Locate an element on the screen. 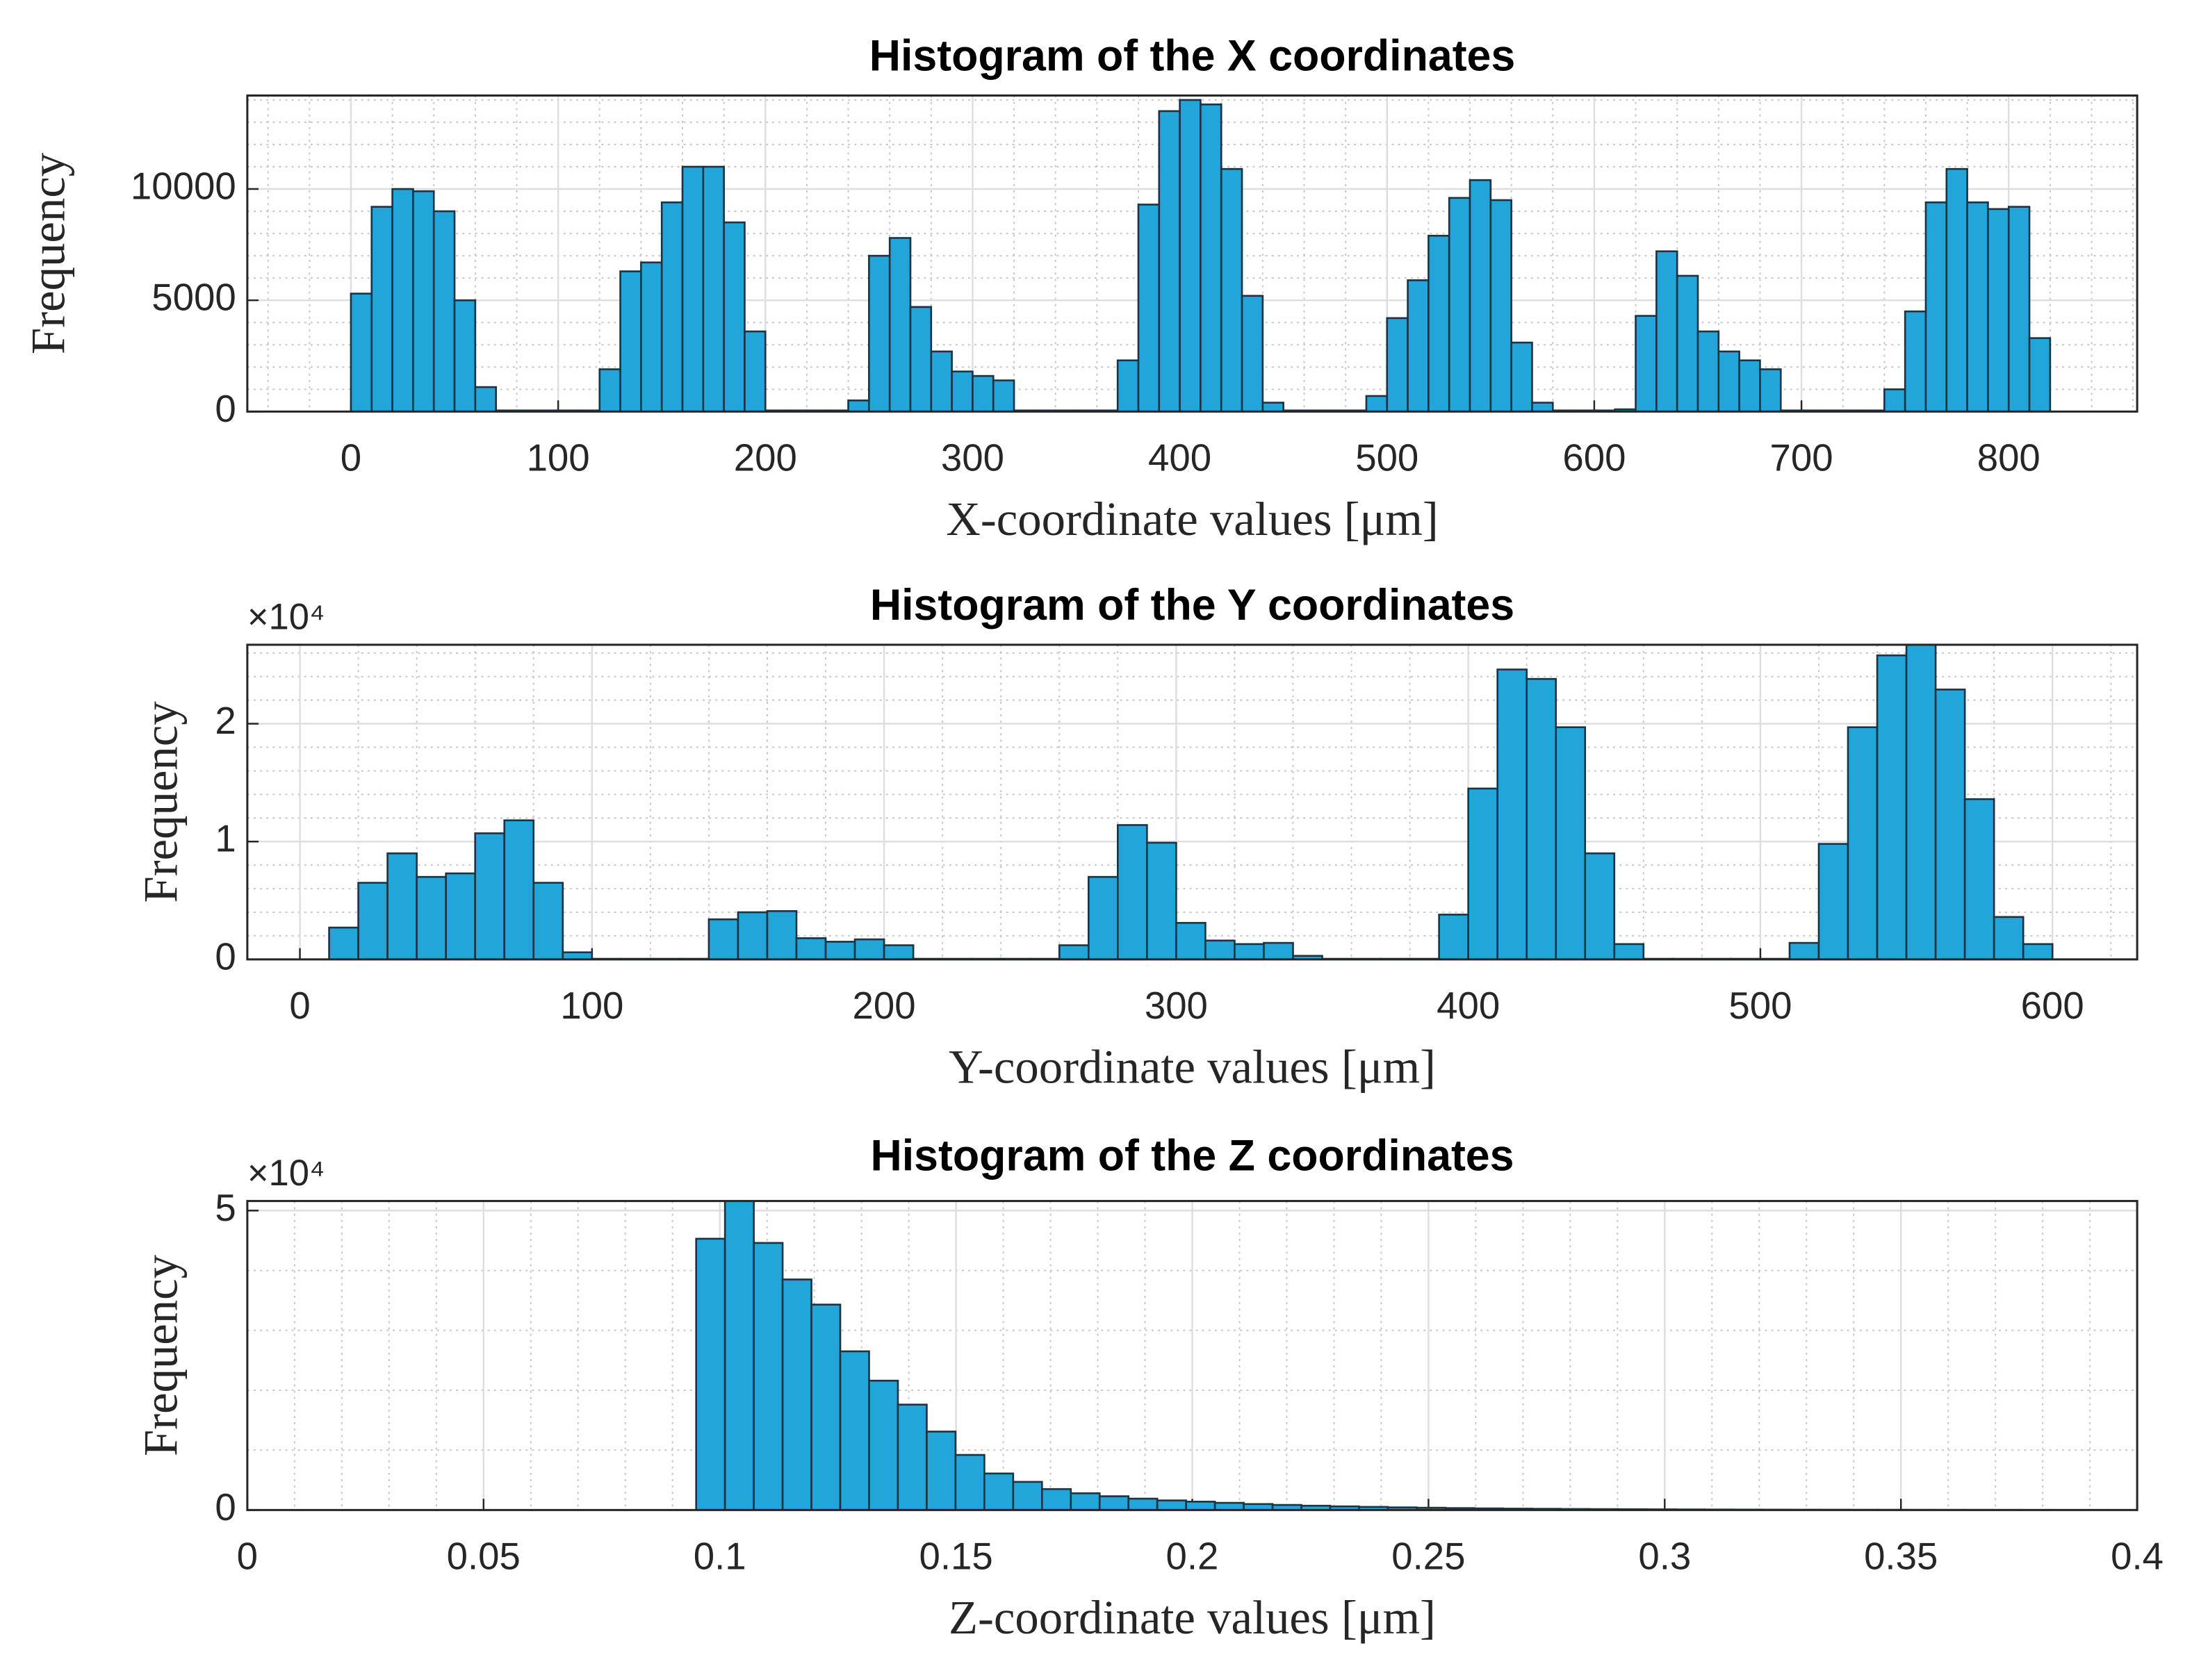 This screenshot has height=1680, width=2192. y-axis-label: Frequency is located at coordinates (48, 253).